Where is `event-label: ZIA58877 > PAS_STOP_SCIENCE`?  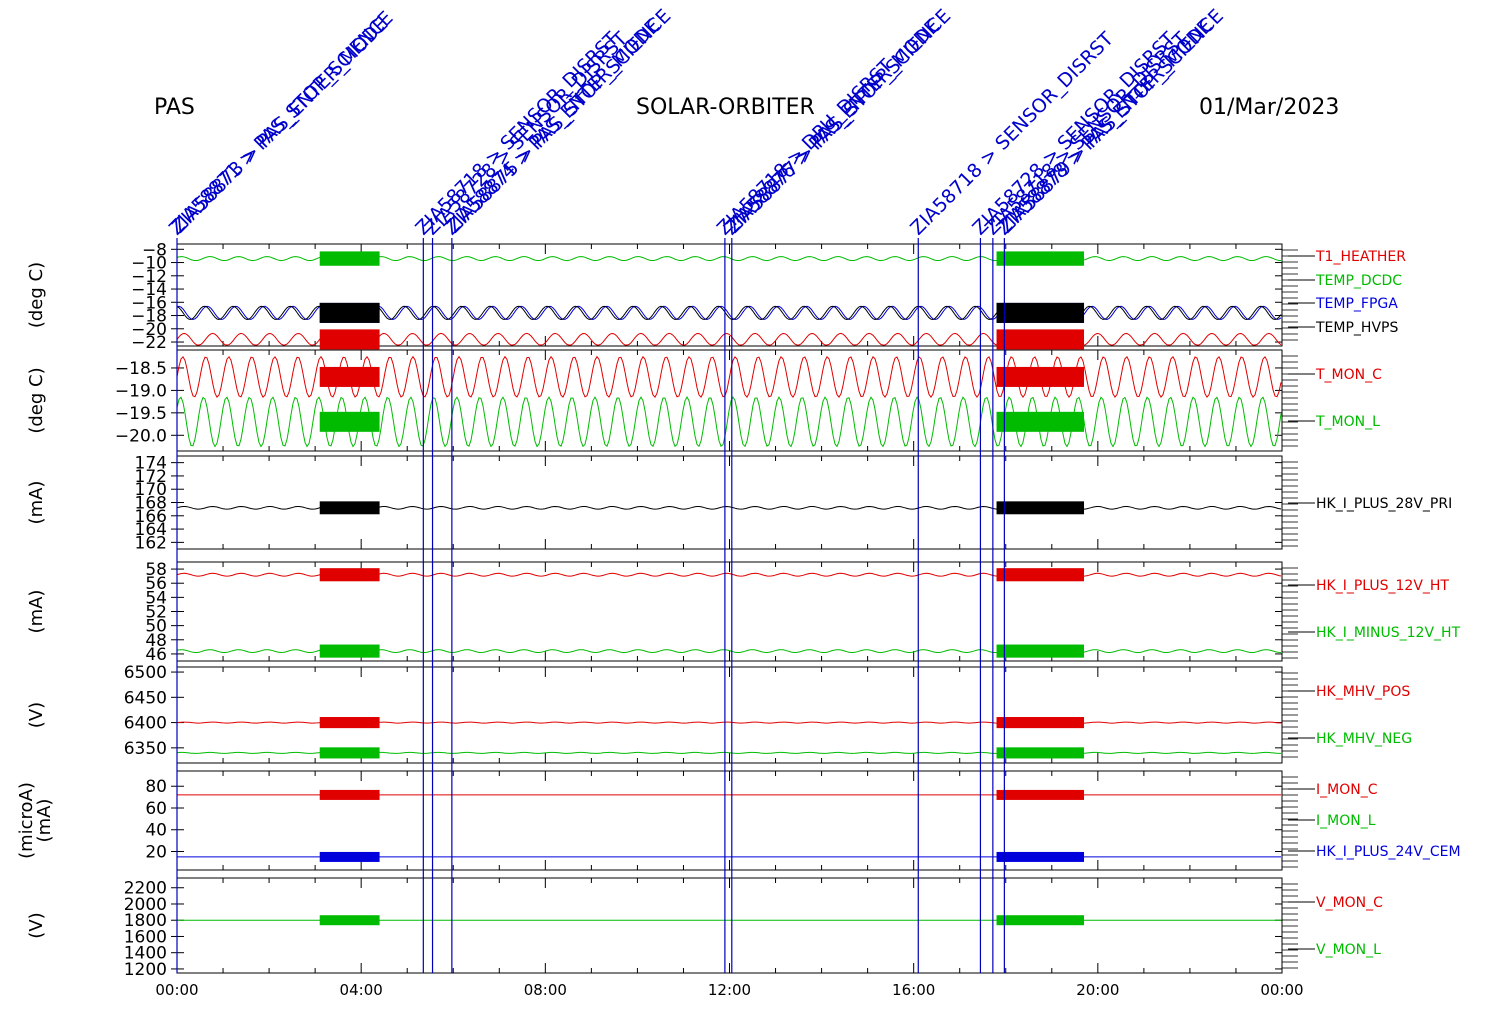
event-label: ZIA58877 > PAS_STOP_SCIENCE is located at coordinates (839, 121).